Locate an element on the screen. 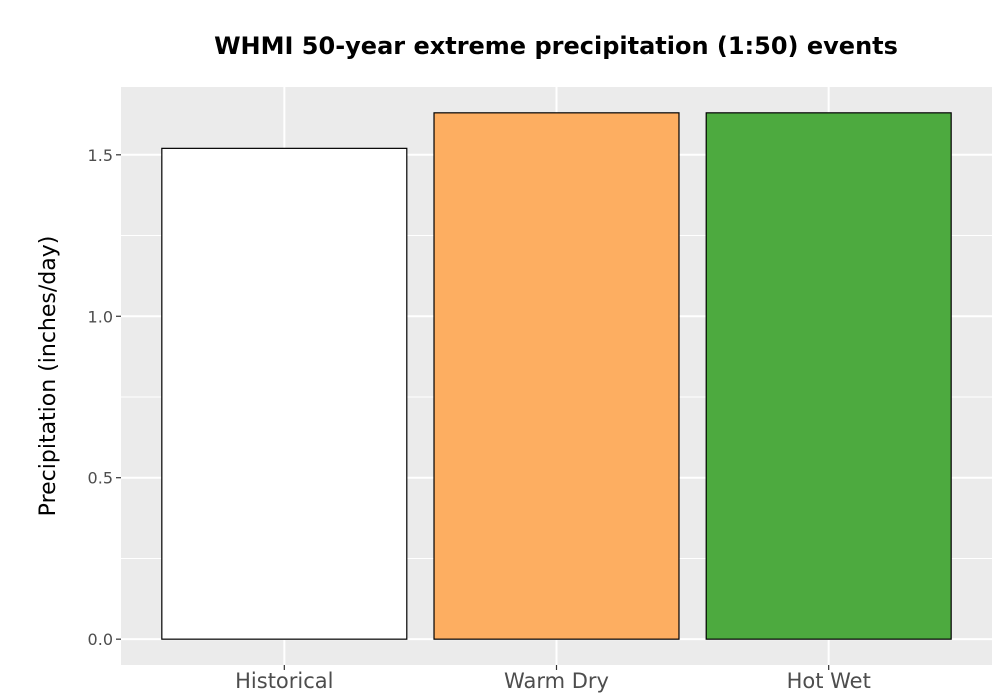 Image resolution: width=1000 pixels, height=700 pixels. x-tick-label: Historical is located at coordinates (284, 681).